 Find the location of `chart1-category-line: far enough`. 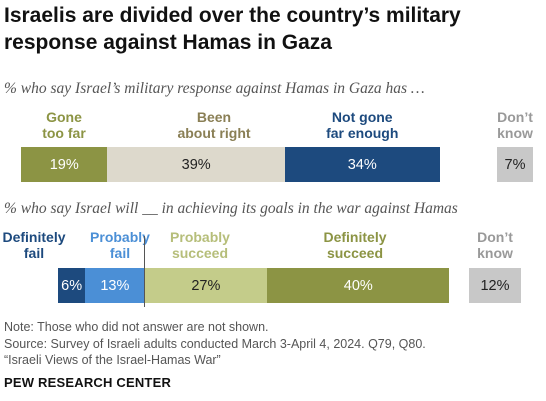

chart1-category-line: far enough is located at coordinates (362, 133).